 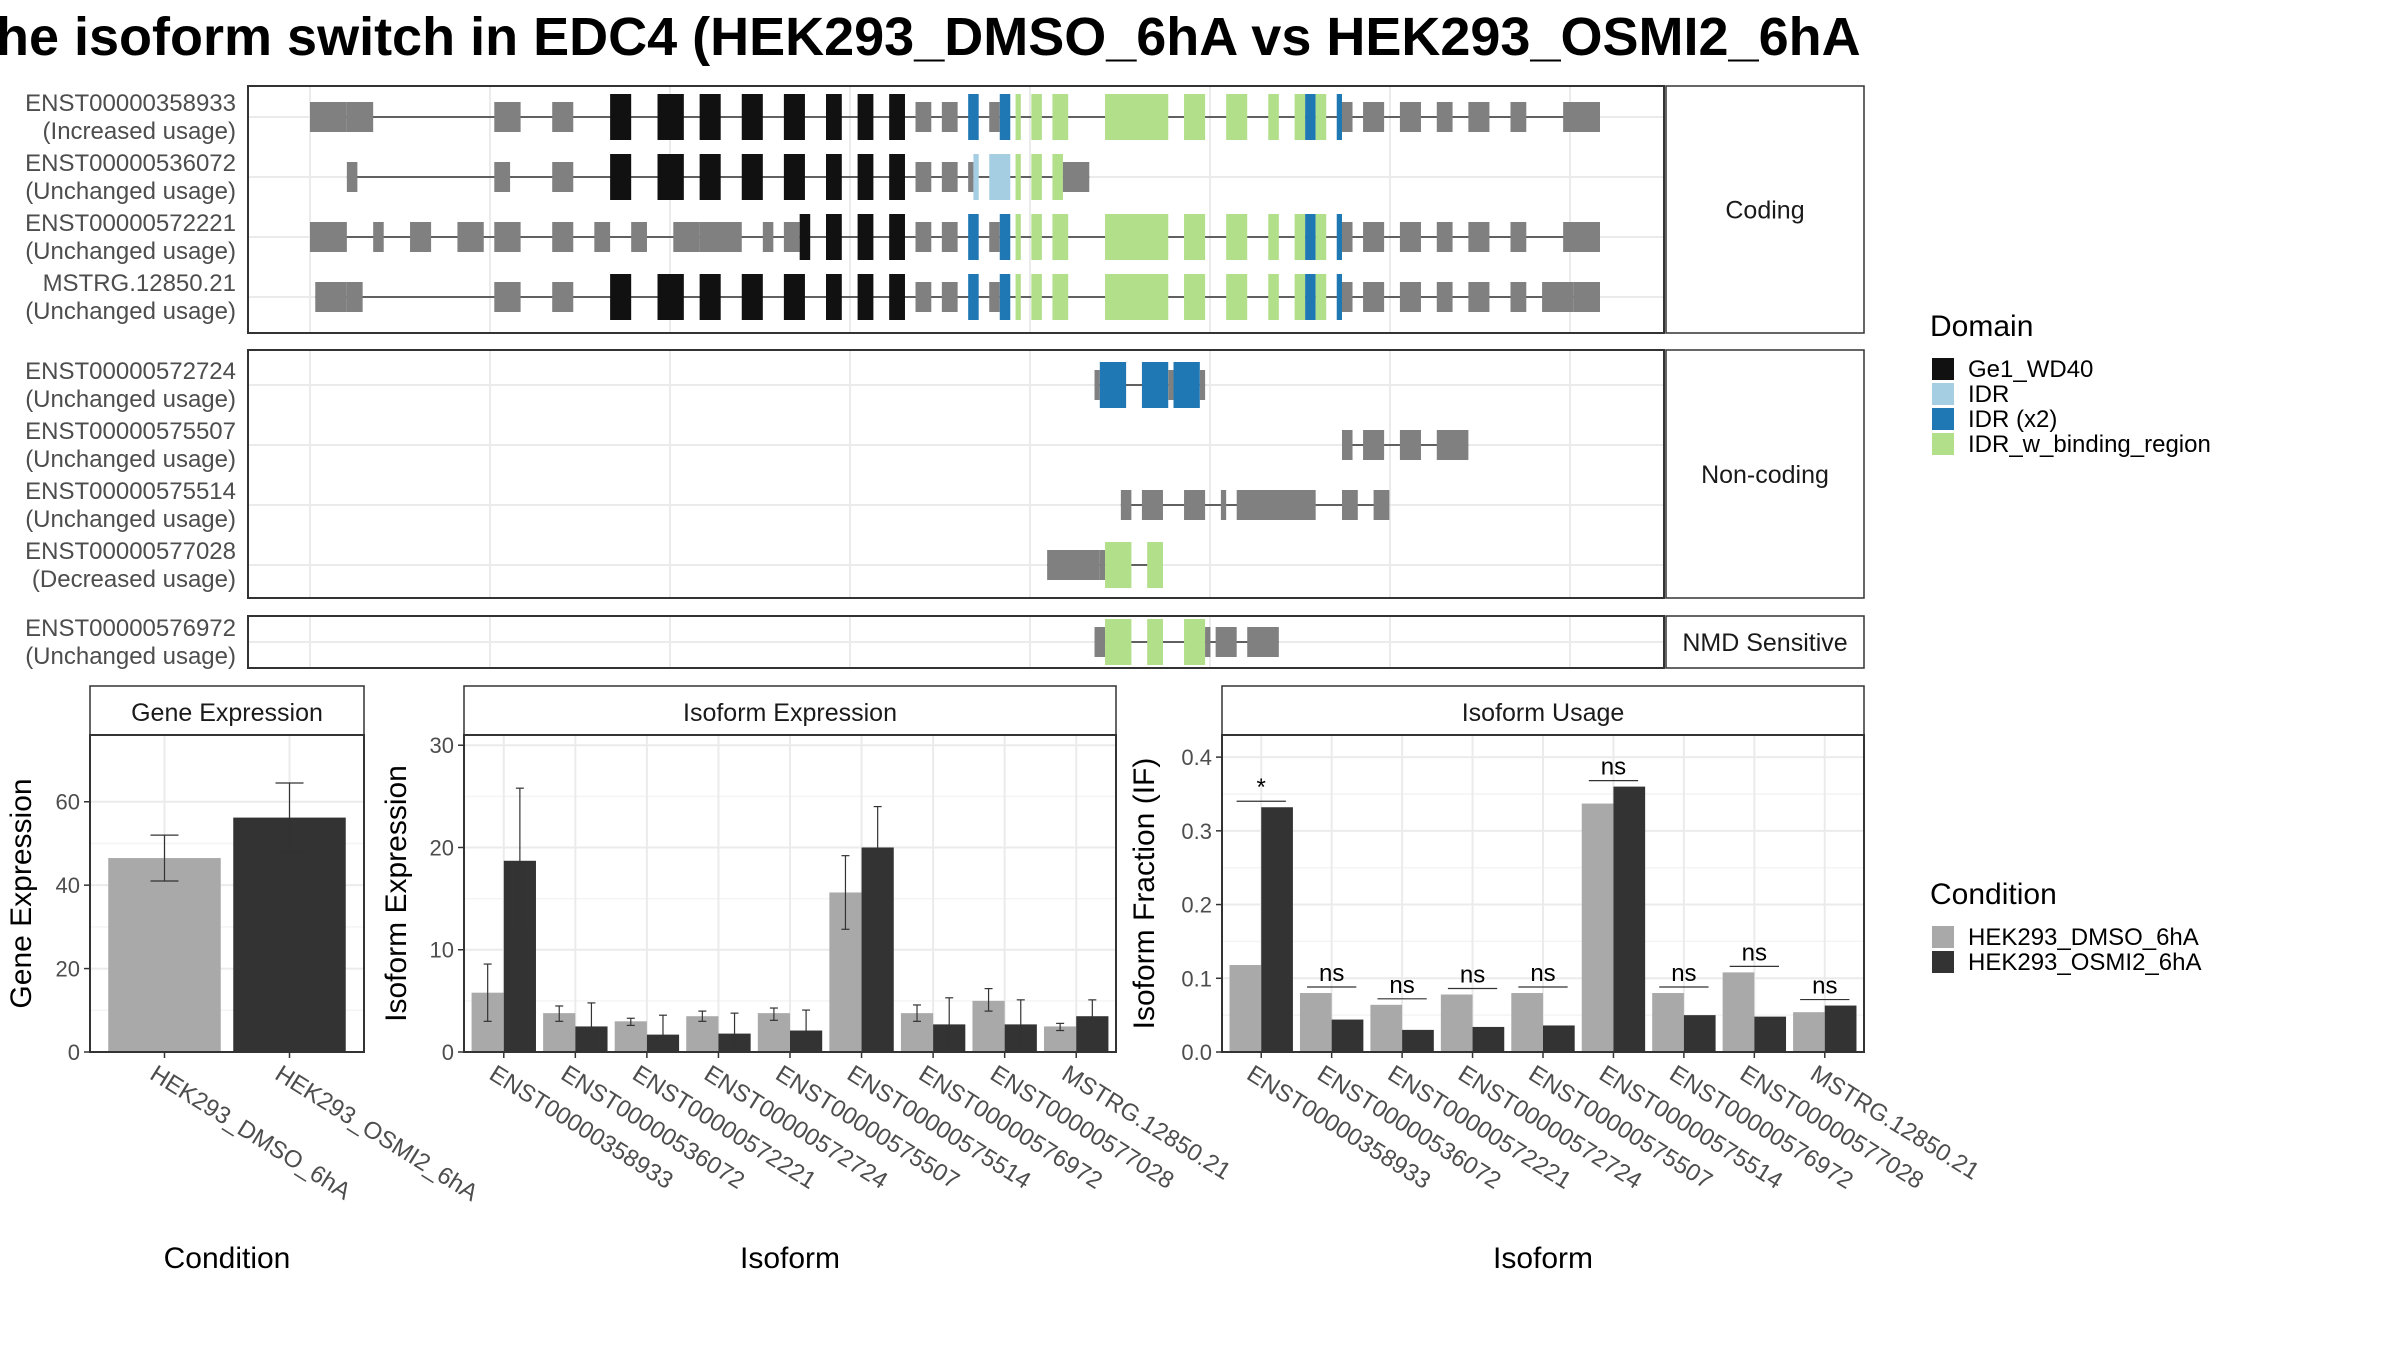 I want to click on facet-panel-bg, so click(x=956, y=474).